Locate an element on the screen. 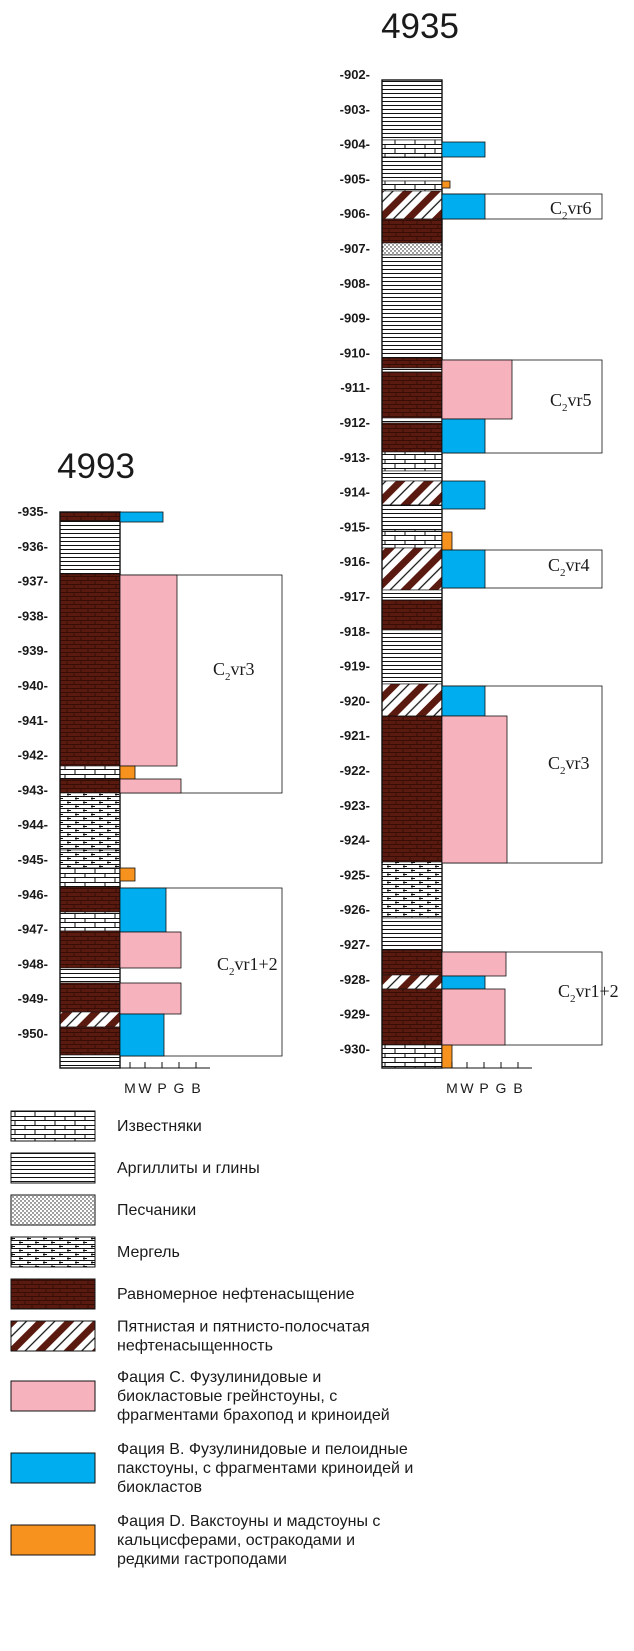  depth-tick-label: -923- is located at coordinates (355, 805).